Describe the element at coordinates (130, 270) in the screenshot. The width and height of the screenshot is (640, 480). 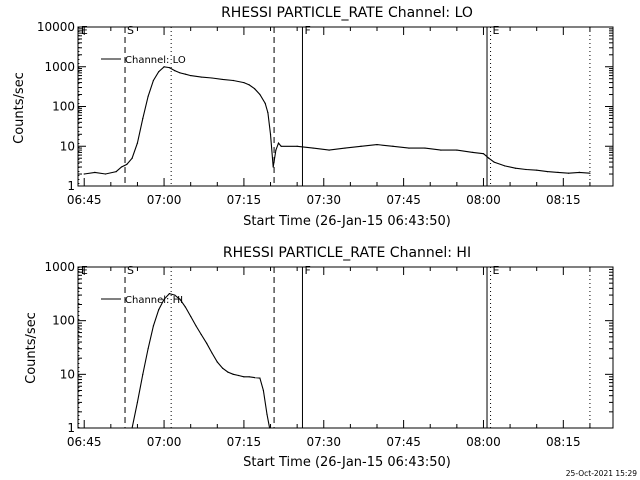
I see `hi-marker-label: S` at that location.